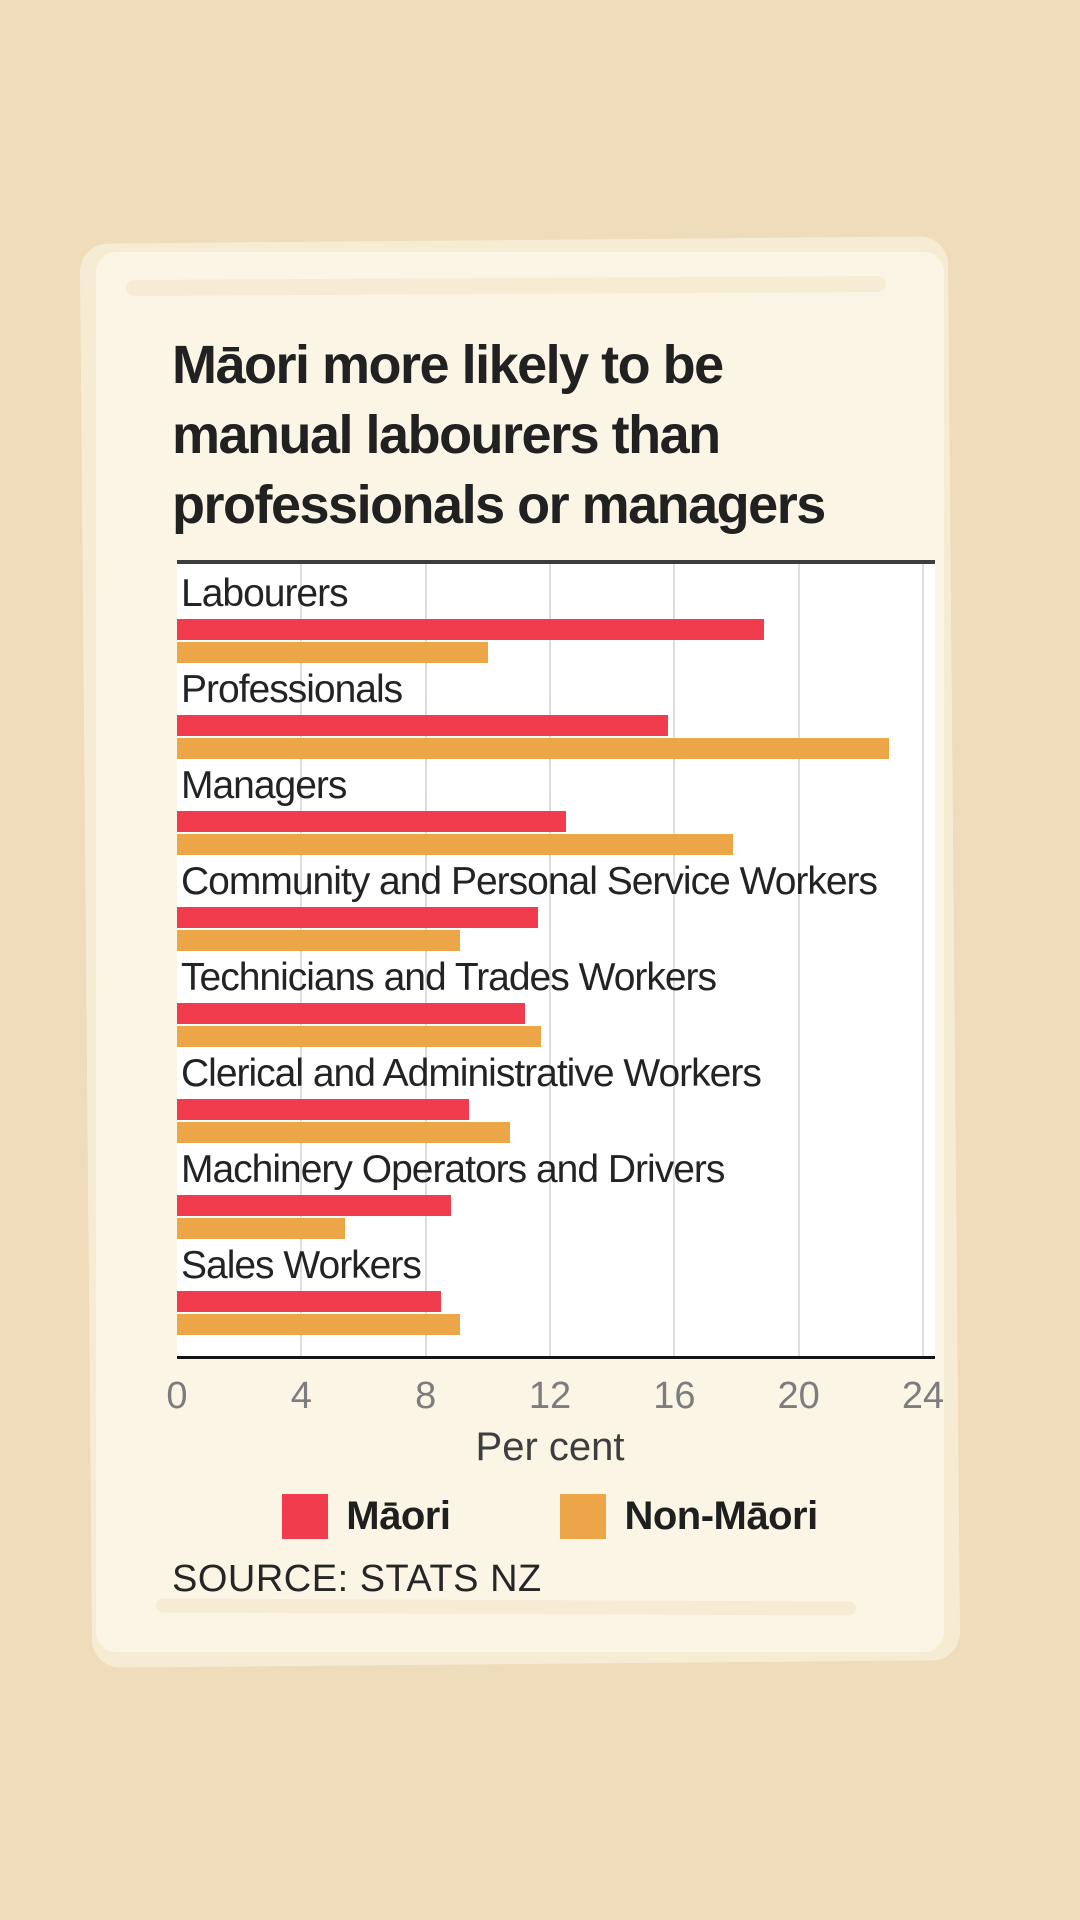 The image size is (1080, 1920). What do you see at coordinates (556, 1001) in the screenshot?
I see `category-row: Technicians and Trades Workers` at bounding box center [556, 1001].